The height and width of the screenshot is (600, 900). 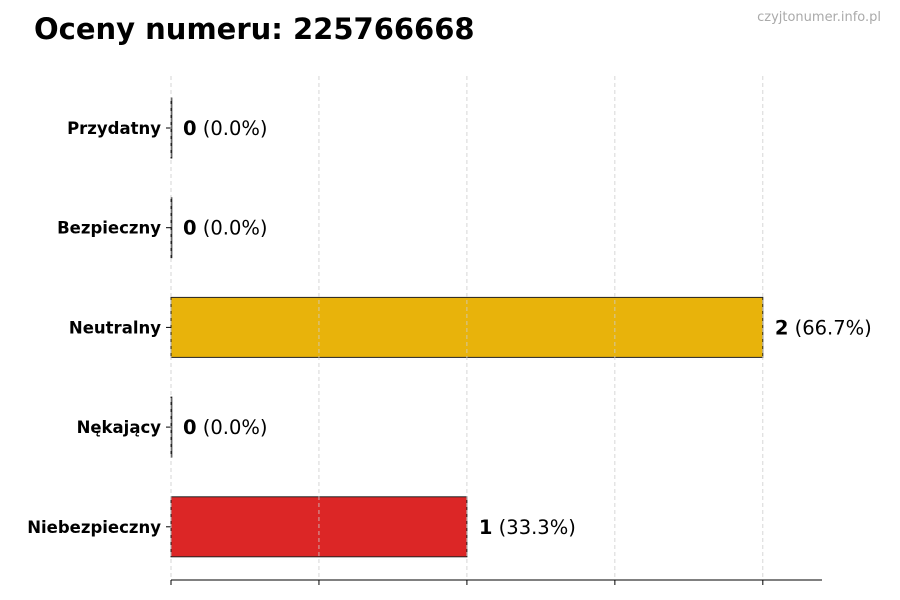 I want to click on category-label-3: Nękający, so click(x=119, y=427).